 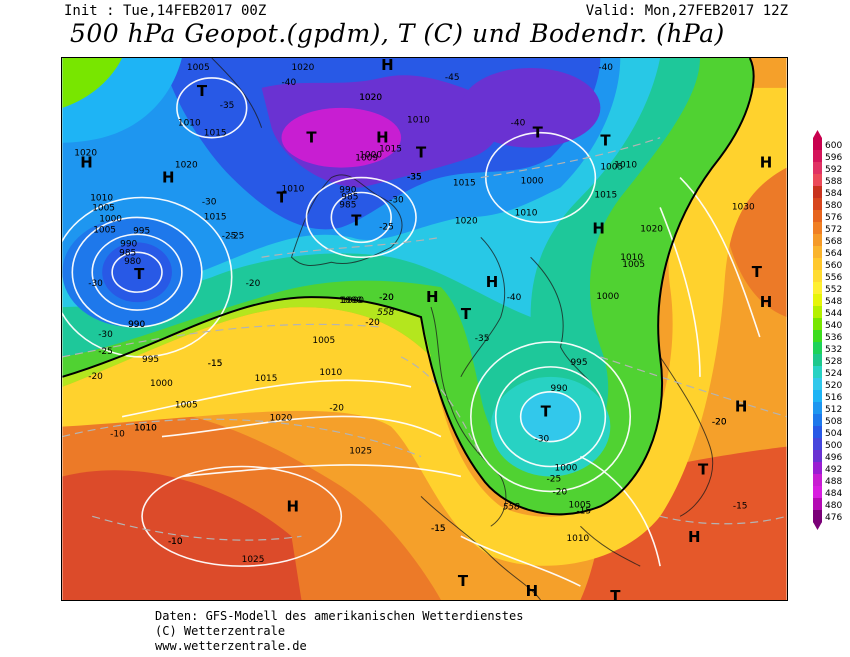 What do you see at coordinates (833, 506) in the screenshot?
I see `colorbar-label: 480` at bounding box center [833, 506].